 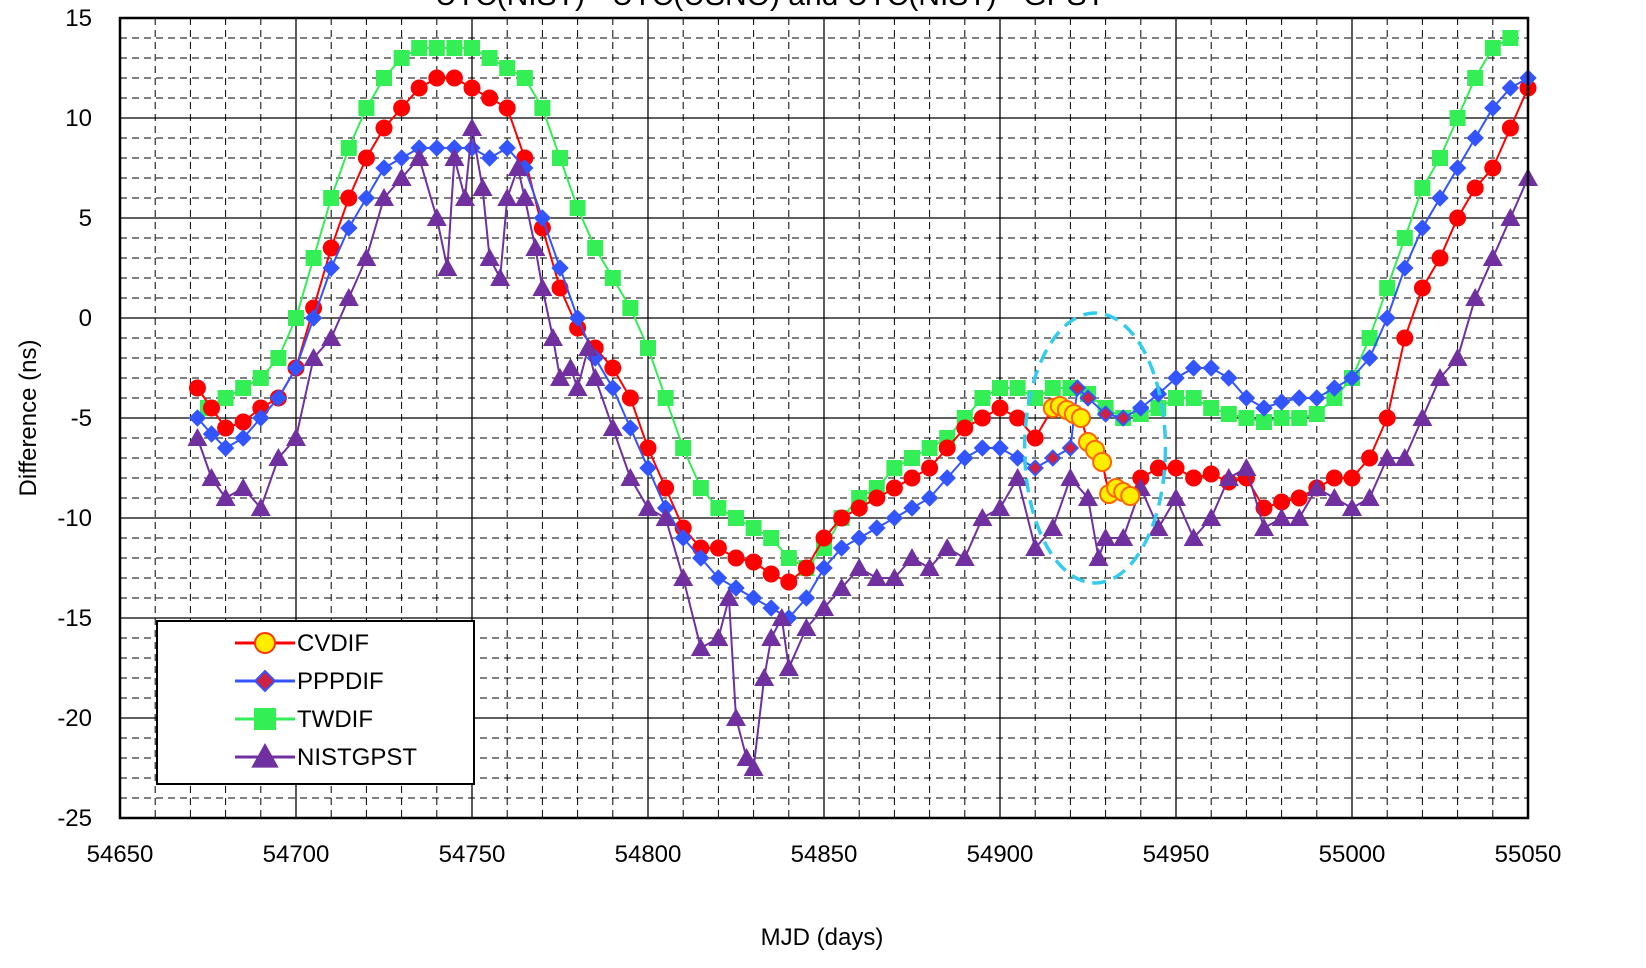 What do you see at coordinates (74, 618) in the screenshot?
I see `y-tick-label: -15` at bounding box center [74, 618].